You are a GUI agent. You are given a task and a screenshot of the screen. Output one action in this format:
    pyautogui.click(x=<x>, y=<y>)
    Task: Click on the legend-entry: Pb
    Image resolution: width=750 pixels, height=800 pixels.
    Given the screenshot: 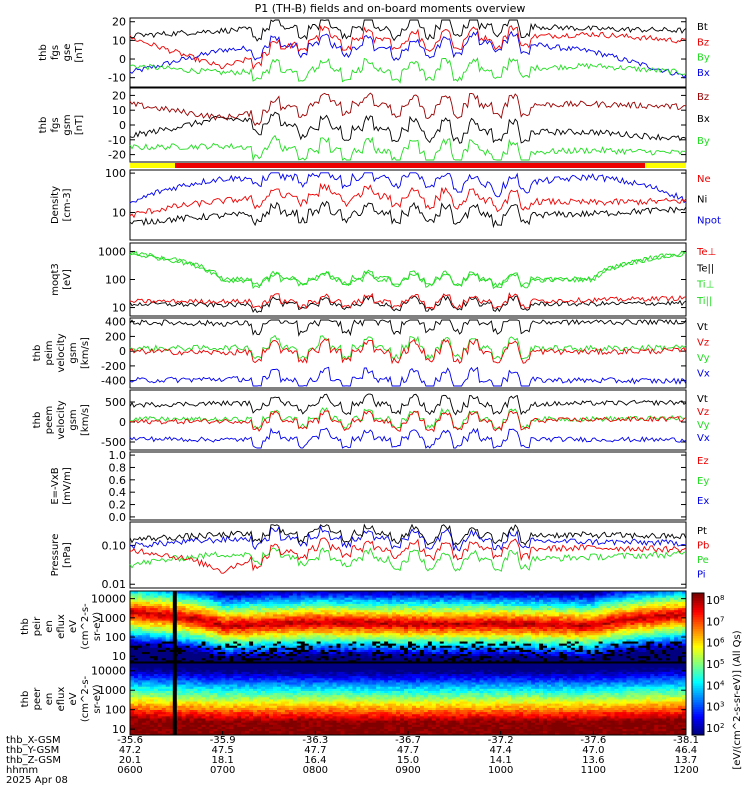 What is the action you would take?
    pyautogui.click(x=703, y=546)
    